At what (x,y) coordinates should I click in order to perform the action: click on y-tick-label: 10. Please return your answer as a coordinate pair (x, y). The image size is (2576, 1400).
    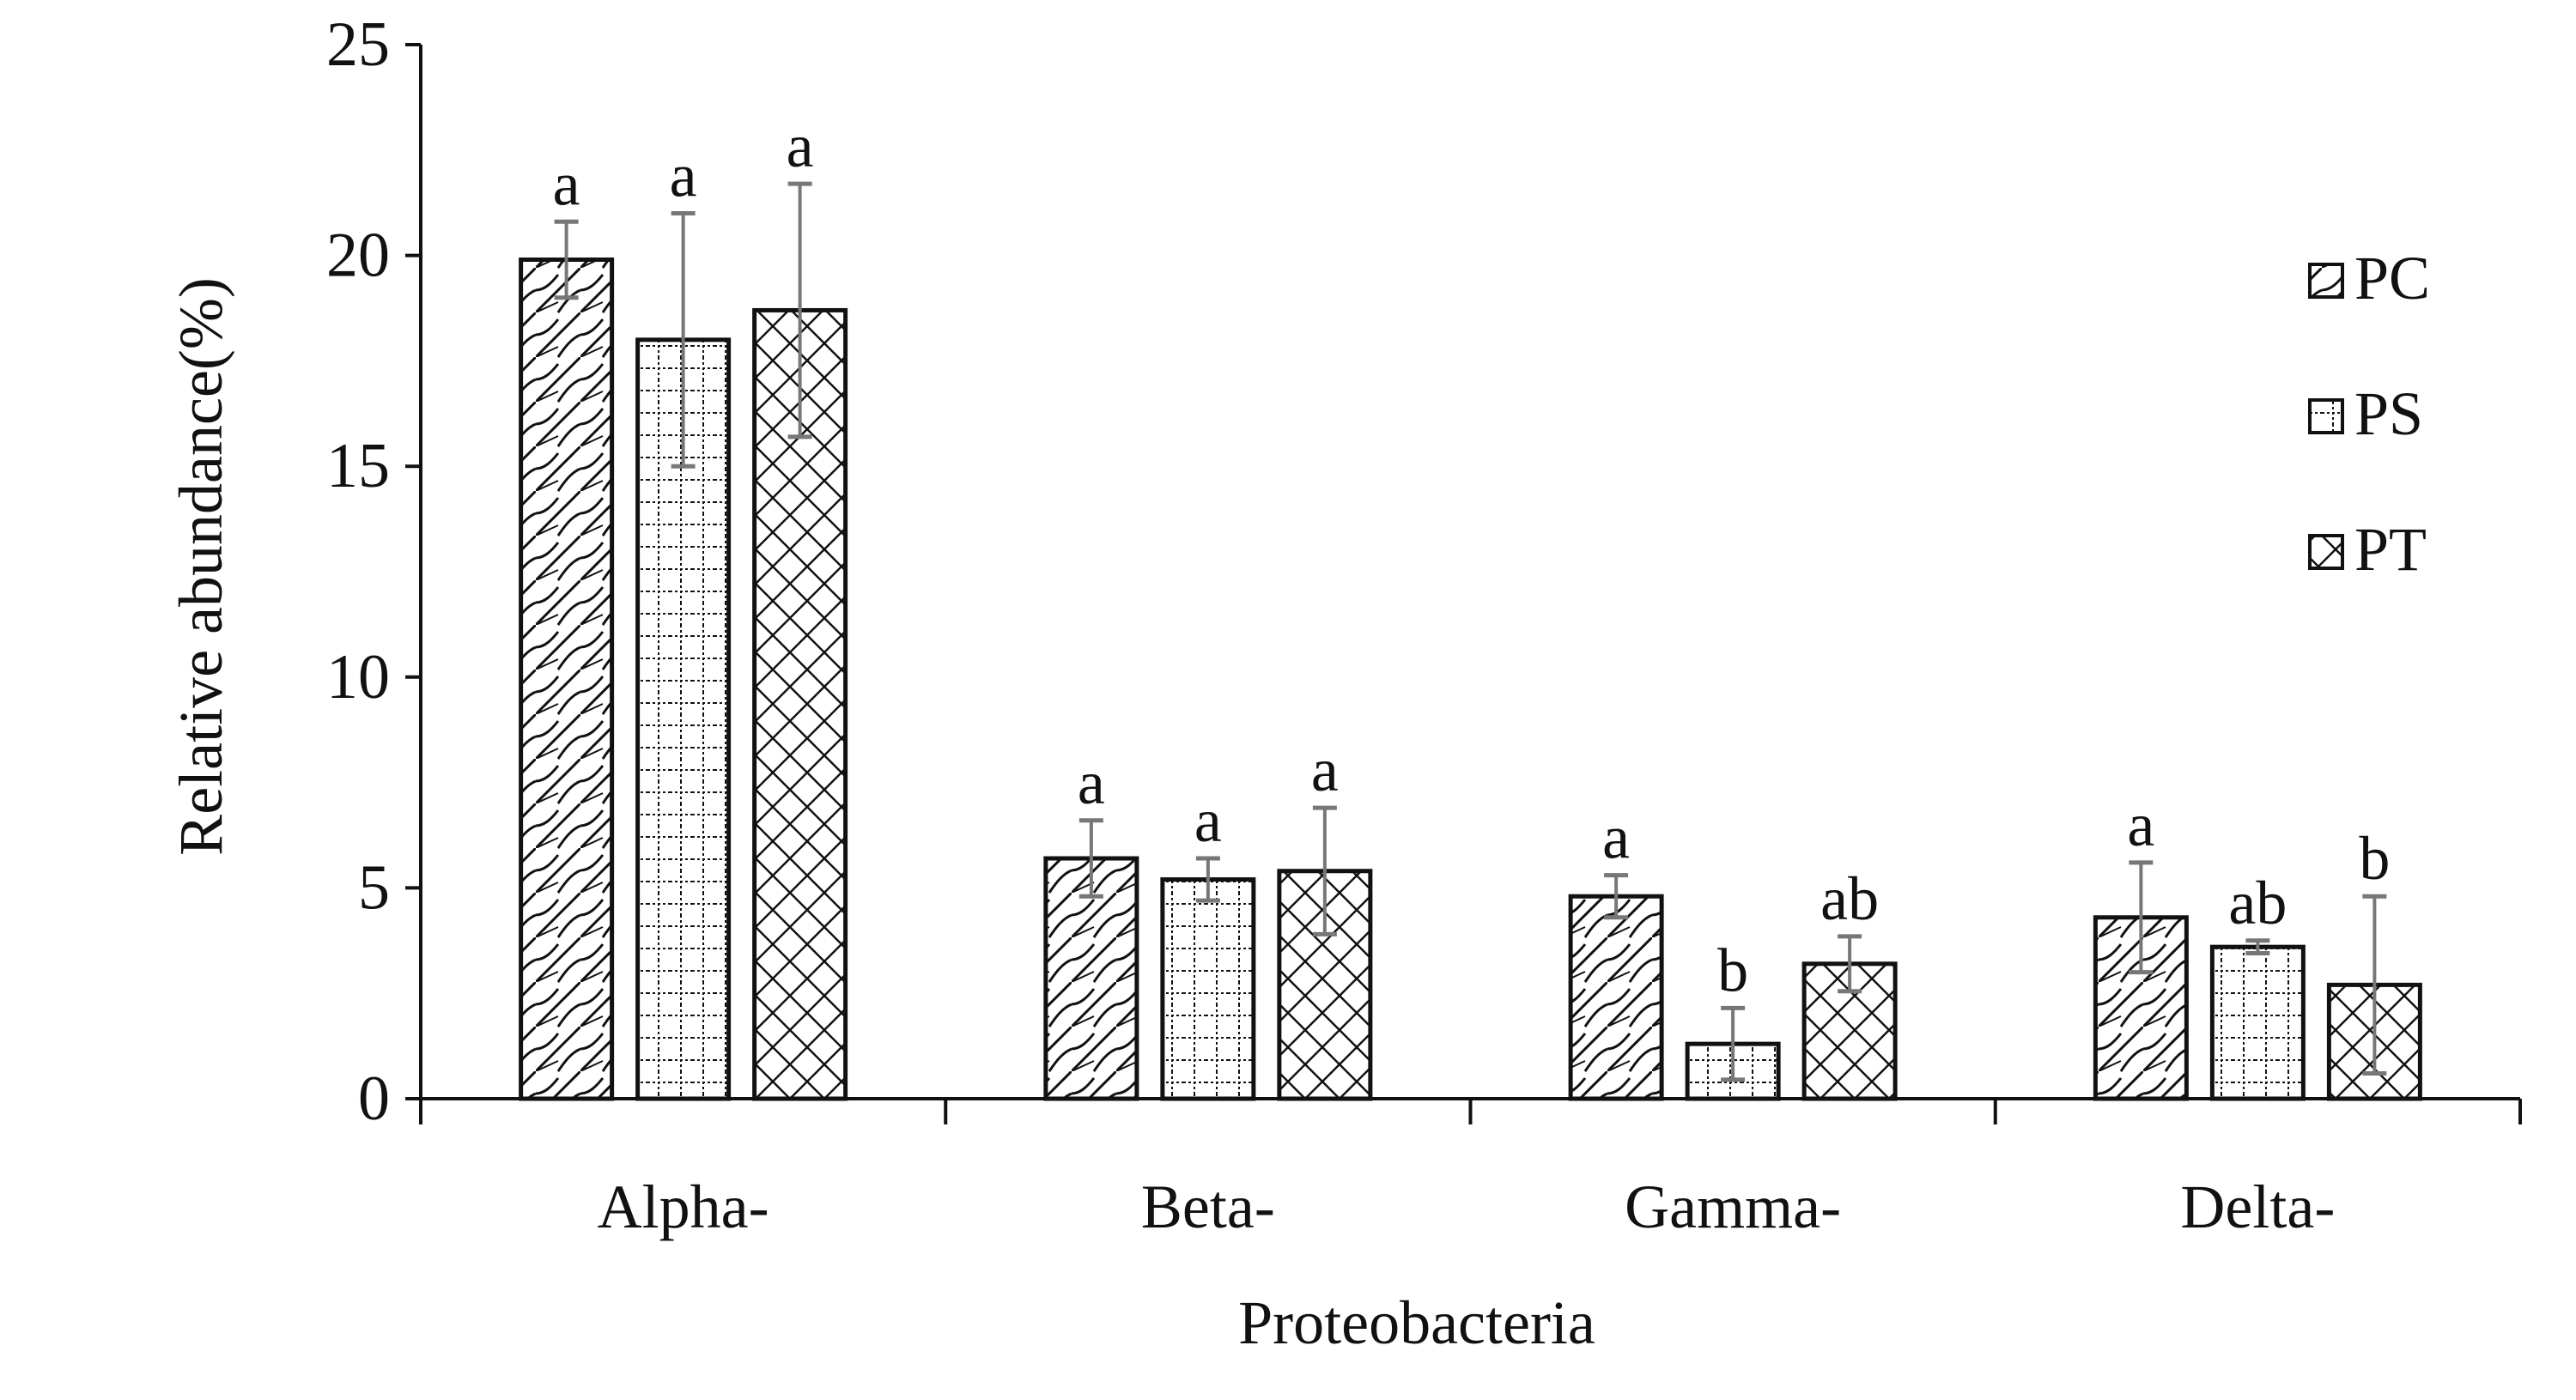
    Looking at the image, I should click on (358, 677).